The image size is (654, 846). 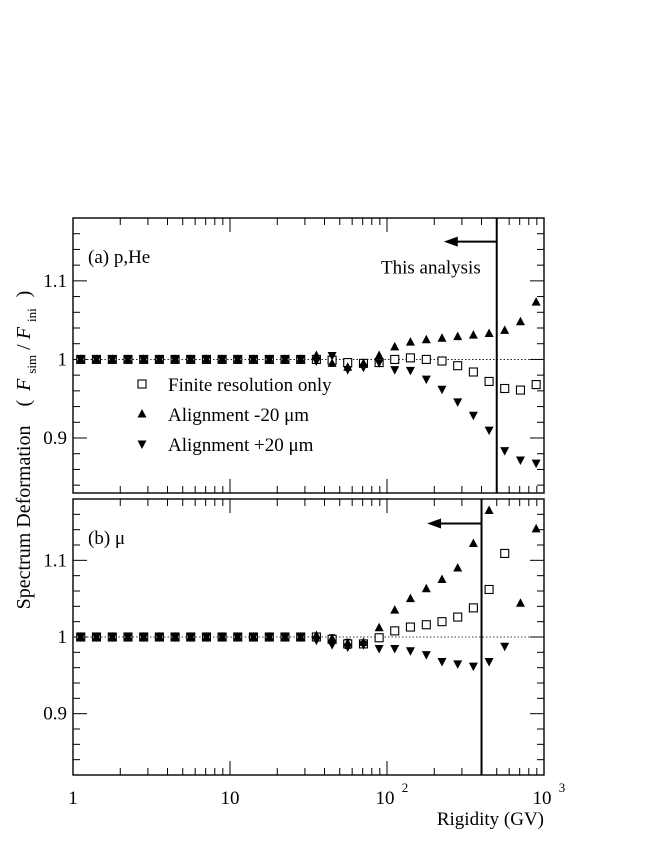 I want to click on panel-a-y-tick-label: 1.1, so click(x=55, y=281).